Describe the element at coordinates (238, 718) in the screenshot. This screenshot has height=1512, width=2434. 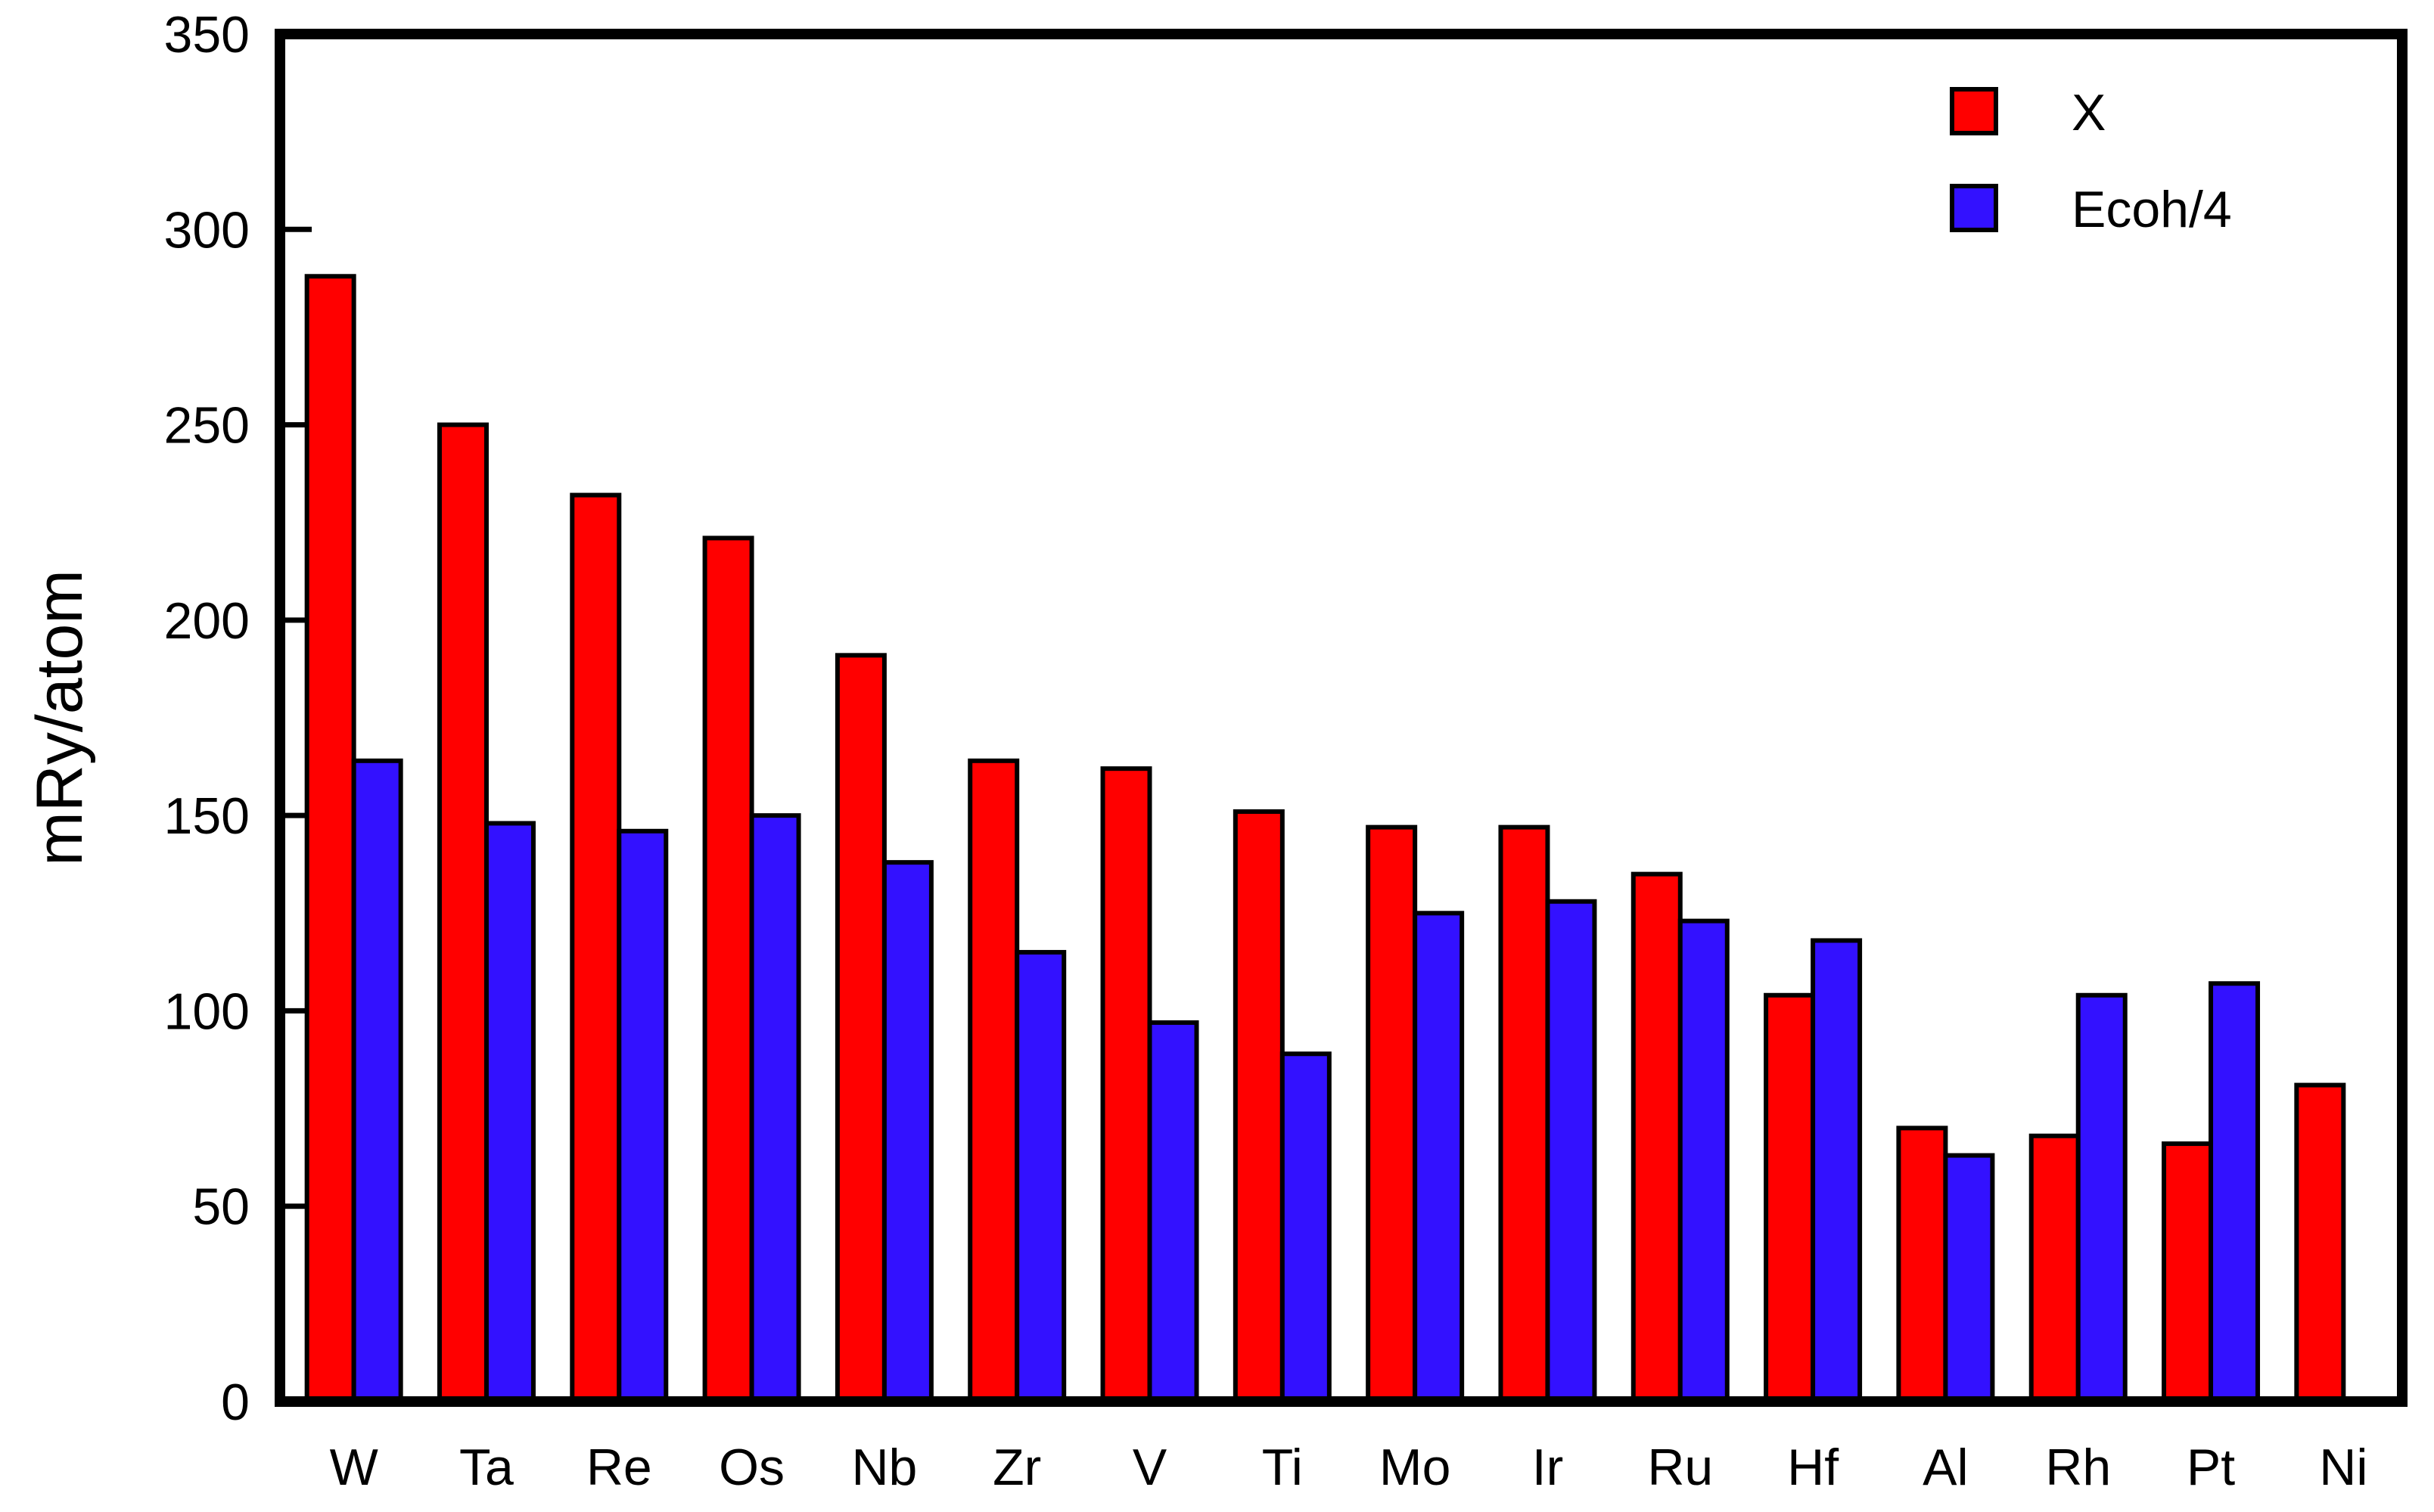
I see `y-axis: 0 50 100 150 200 250 300 350` at that location.